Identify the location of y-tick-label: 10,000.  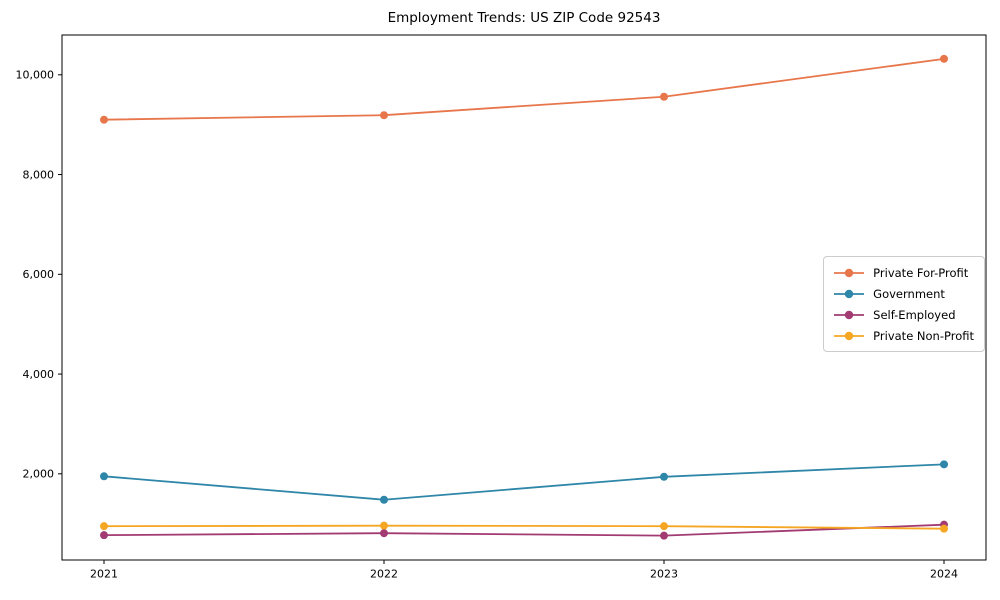
(35, 75).